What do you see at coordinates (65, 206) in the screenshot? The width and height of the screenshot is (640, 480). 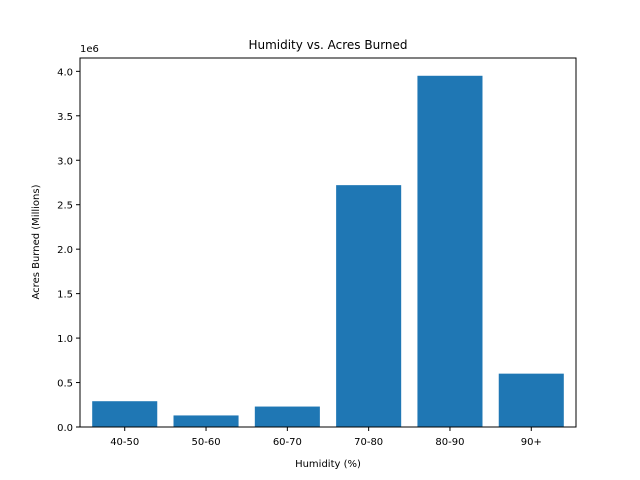 I see `y-tick-label: 2.5` at bounding box center [65, 206].